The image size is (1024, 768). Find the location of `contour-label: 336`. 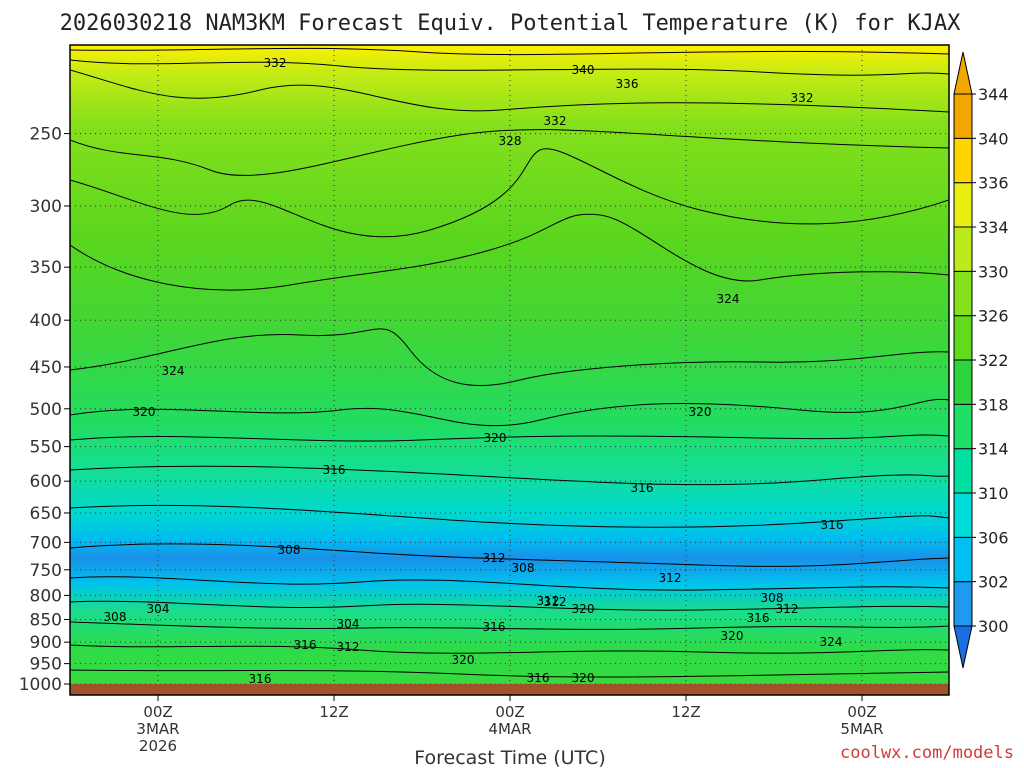

contour-label: 336 is located at coordinates (627, 84).